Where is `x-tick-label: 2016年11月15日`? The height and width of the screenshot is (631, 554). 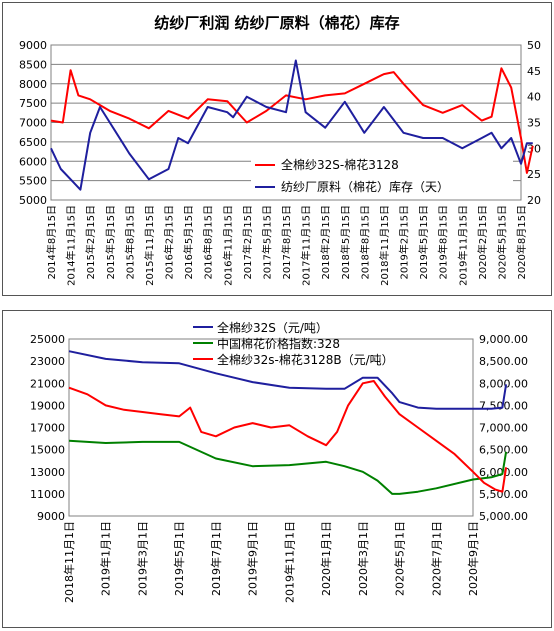 x-tick-label: 2016年11月15日 is located at coordinates (227, 245).